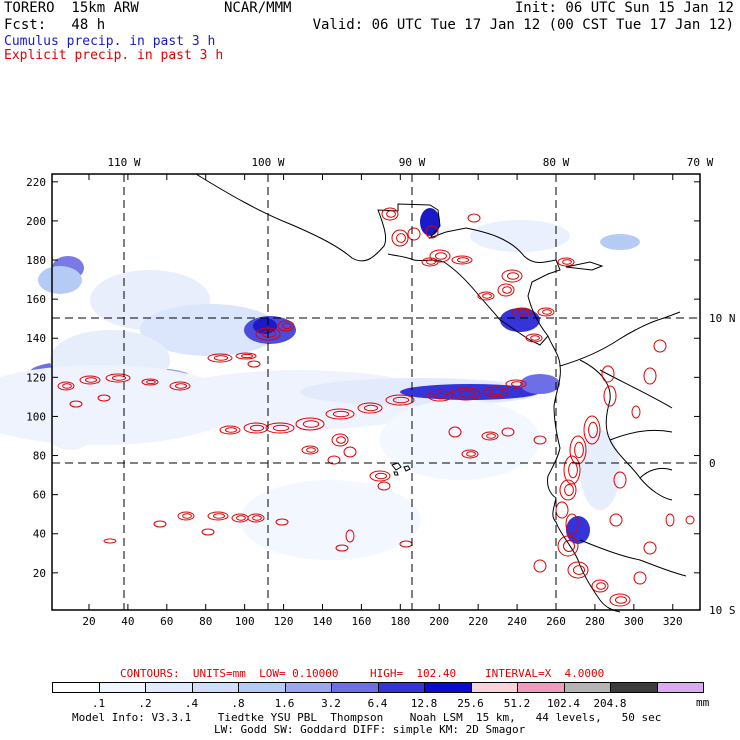 The height and width of the screenshot is (740, 740). What do you see at coordinates (36, 416) in the screenshot?
I see `y-tick-label: 100` at bounding box center [36, 416].